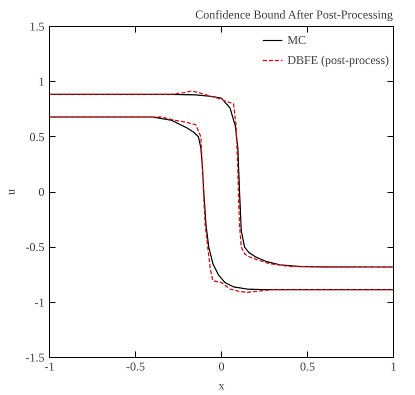  What do you see at coordinates (37, 137) in the screenshot?
I see `y-tick-label: 0.5` at bounding box center [37, 137].